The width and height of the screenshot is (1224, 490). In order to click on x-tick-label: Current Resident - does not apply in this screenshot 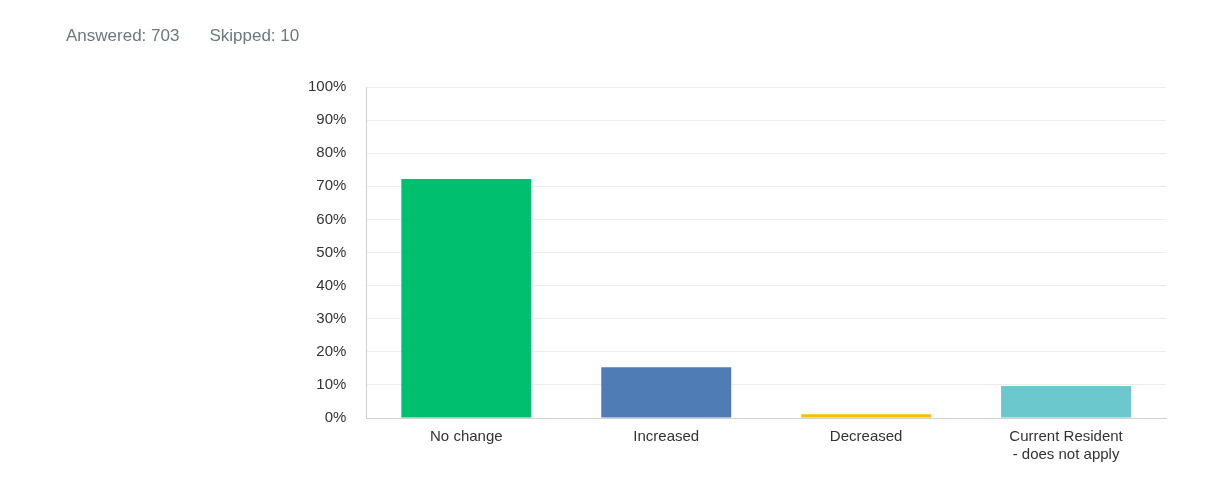, I will do `click(1066, 445)`.